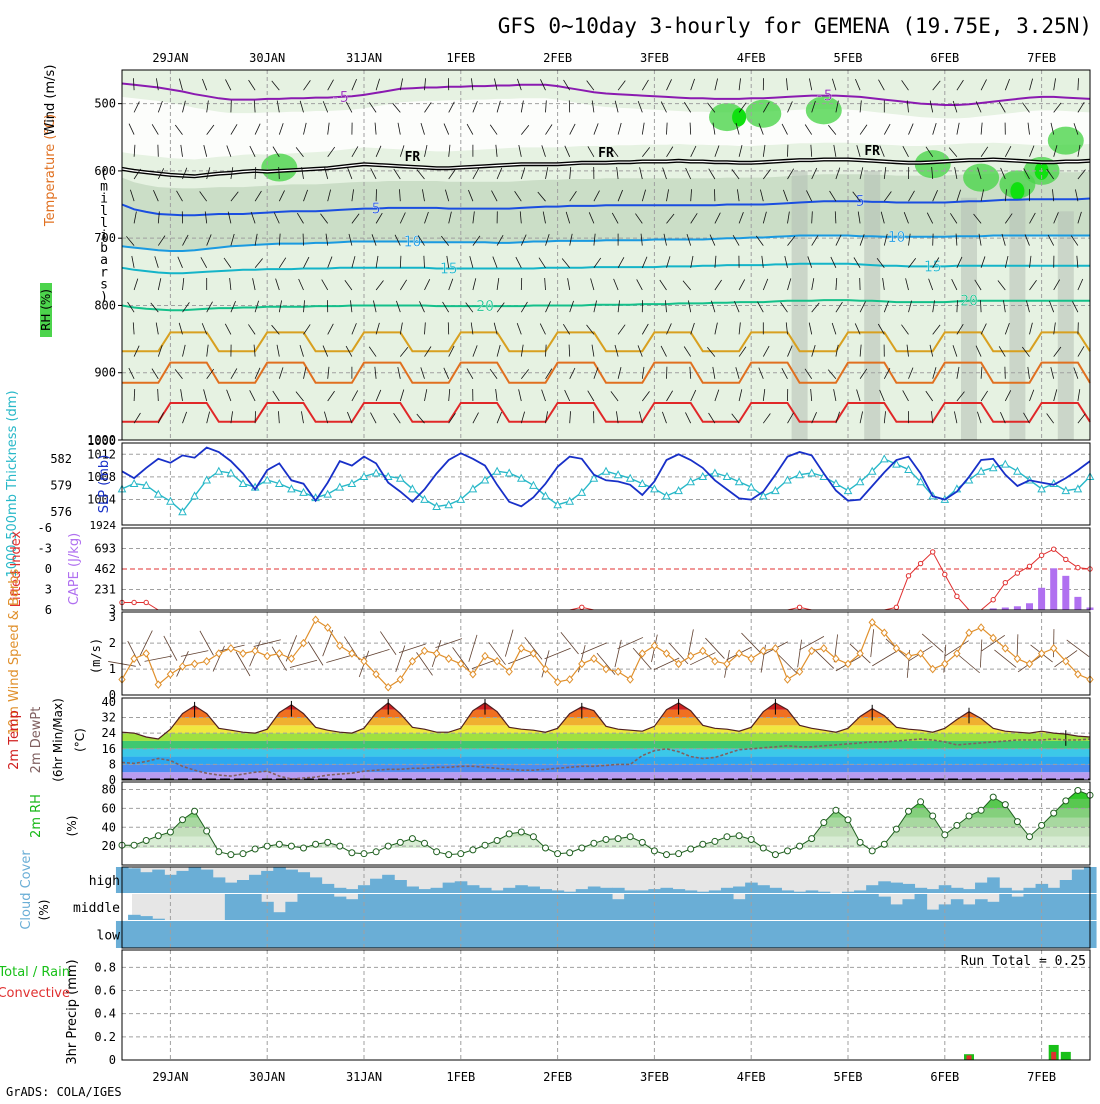 The height and width of the screenshot is (1104, 1100). I want to click on cape-tick-label: 462, so click(105, 569).